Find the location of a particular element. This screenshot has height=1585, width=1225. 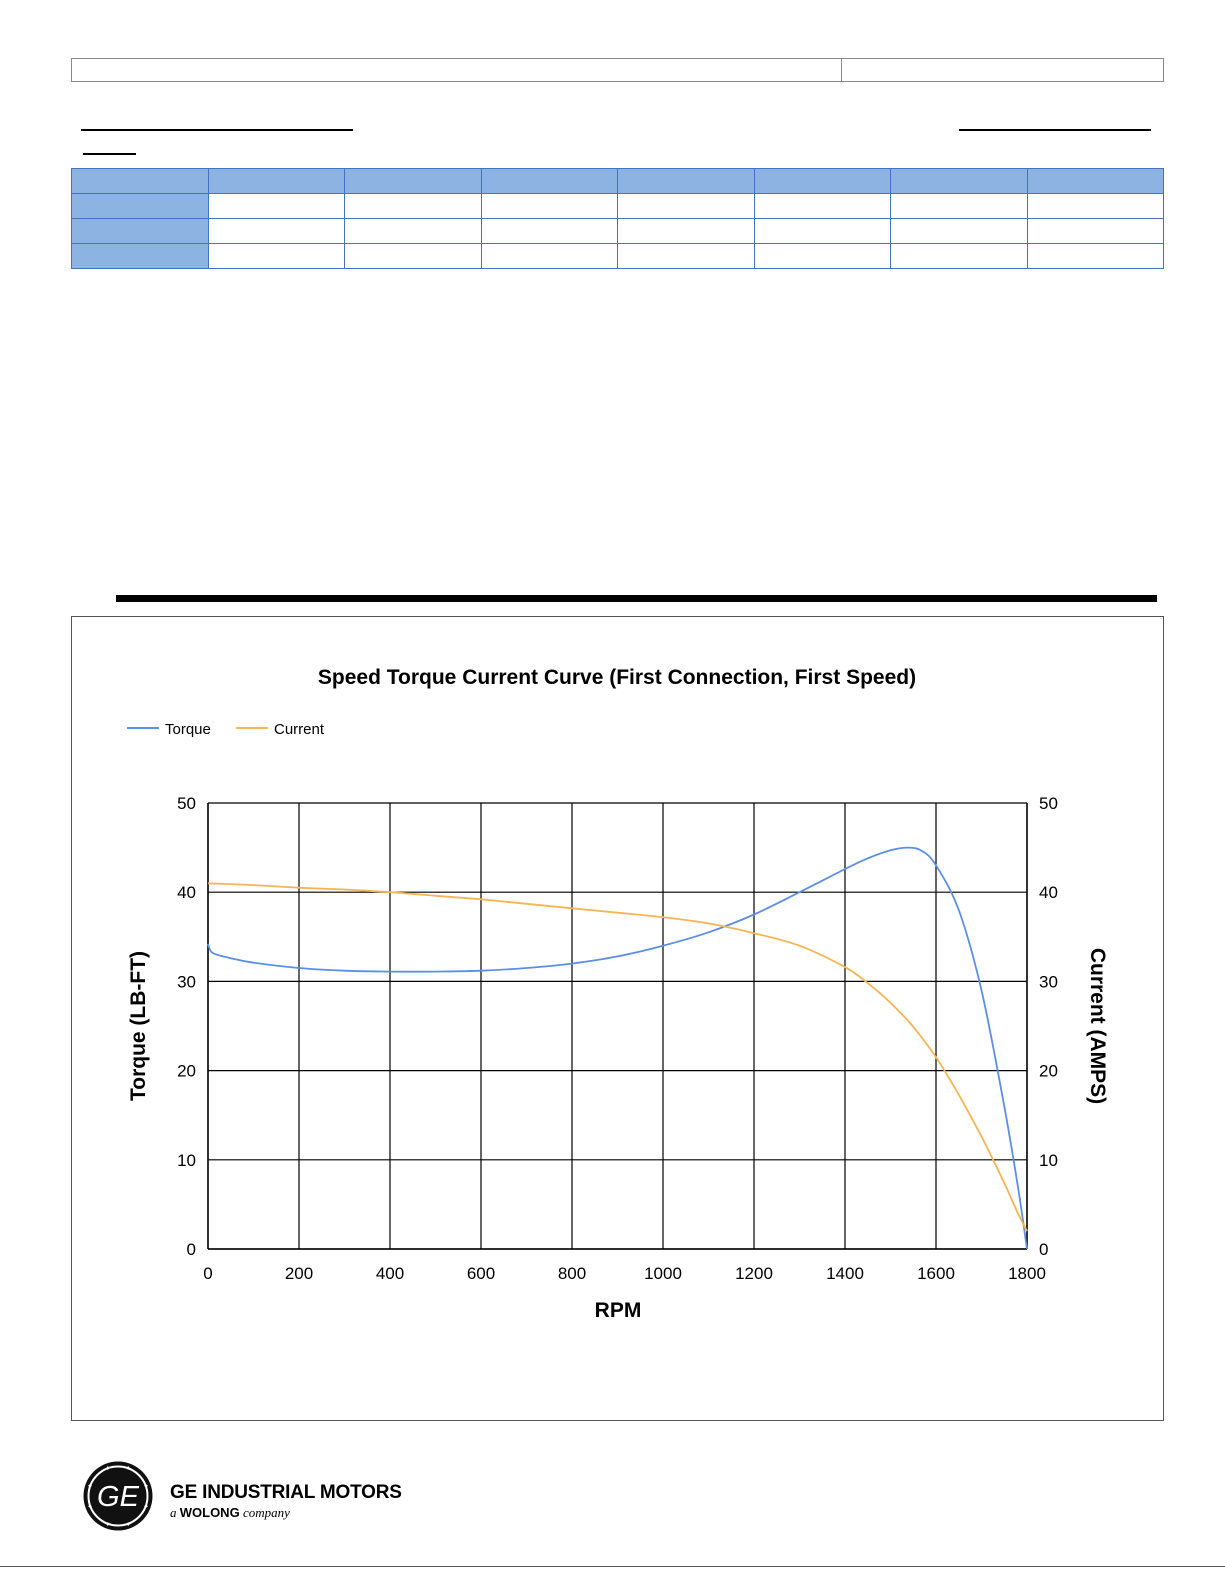

x-tick-label: 1000 is located at coordinates (663, 1273).